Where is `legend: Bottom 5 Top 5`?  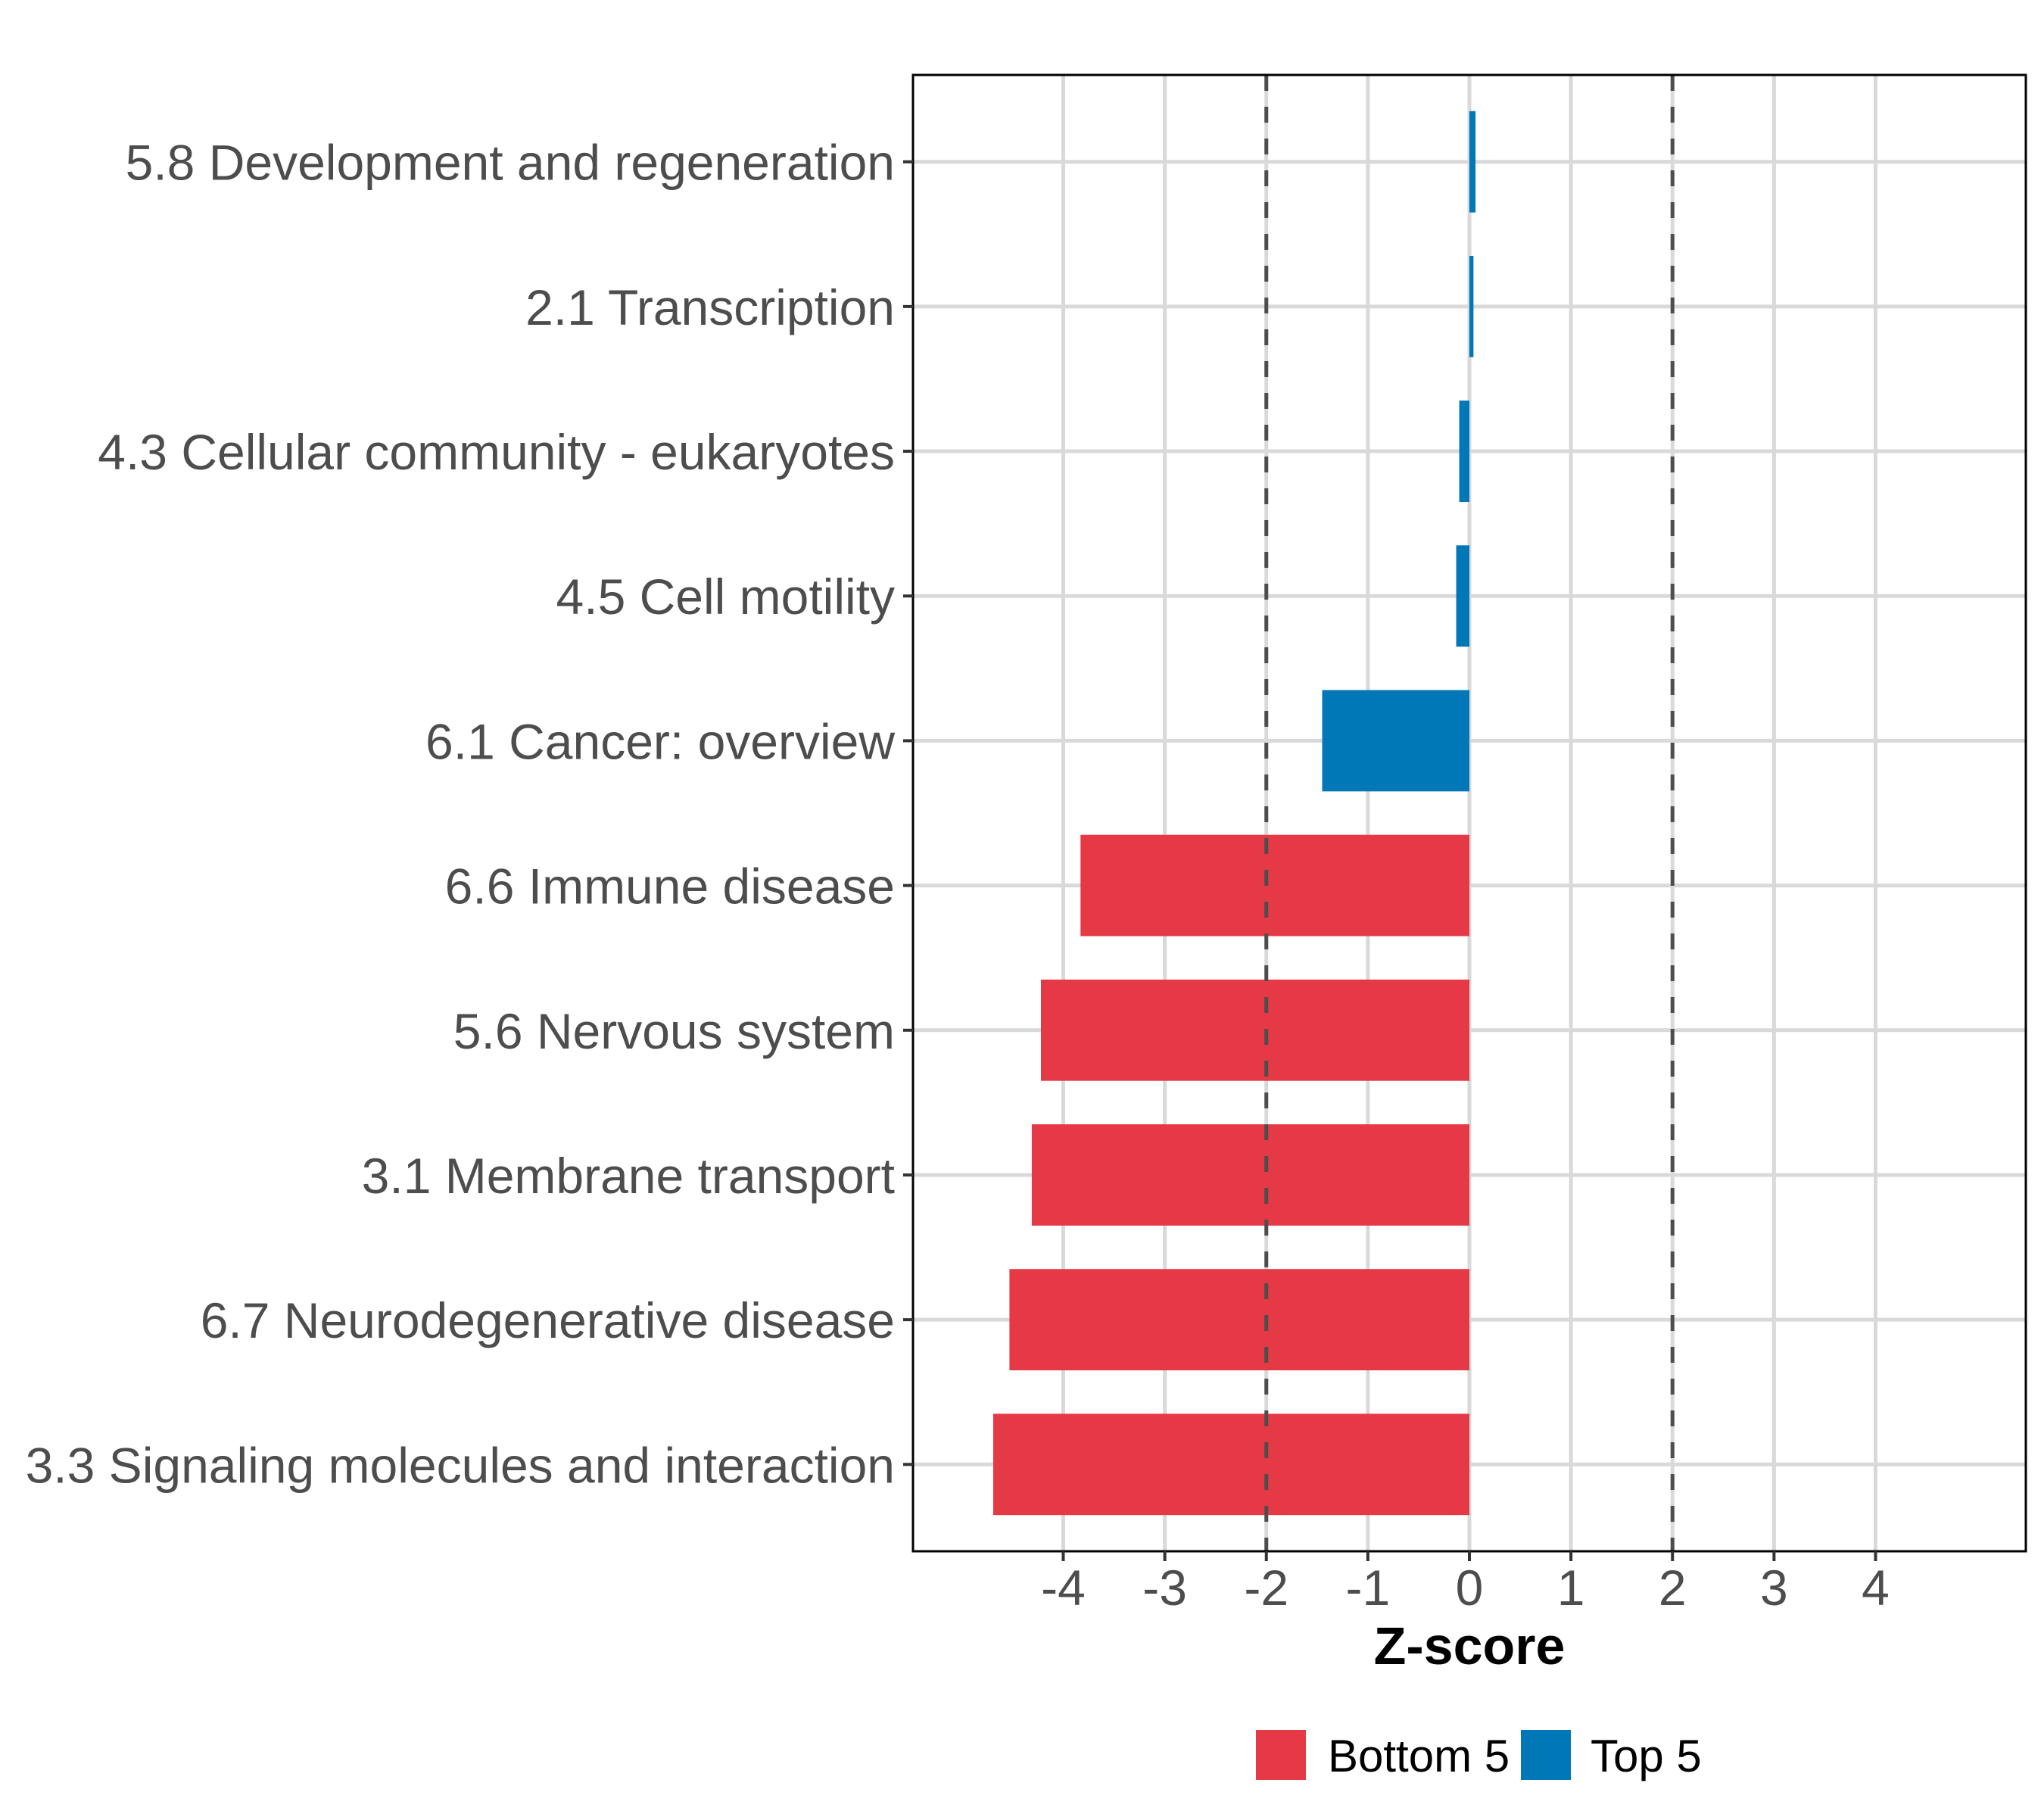
legend: Bottom 5 Top 5 is located at coordinates (1479, 1755).